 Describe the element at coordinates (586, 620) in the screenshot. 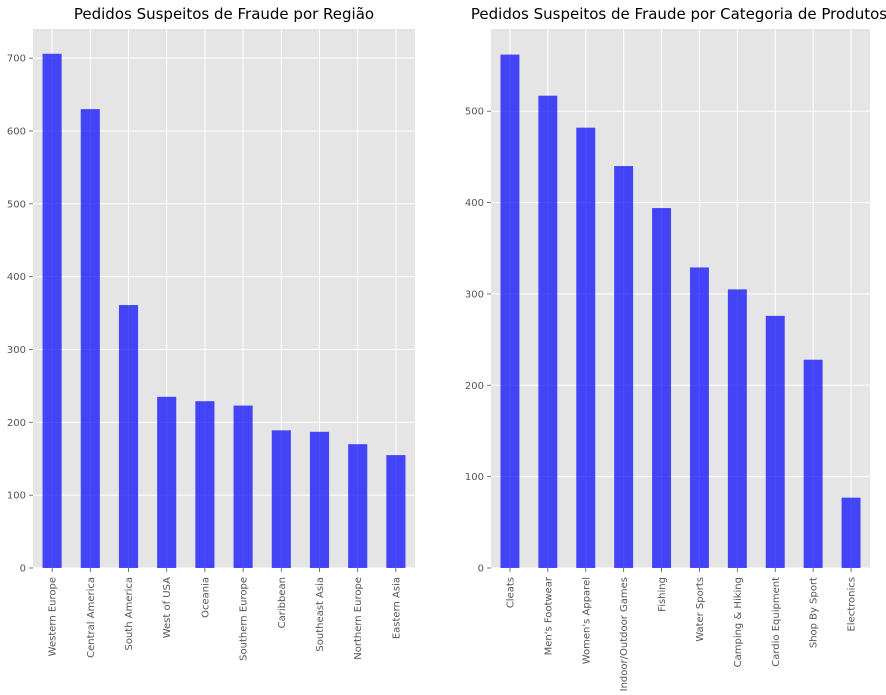

I see `x-tick-label: Women's Apparel` at that location.